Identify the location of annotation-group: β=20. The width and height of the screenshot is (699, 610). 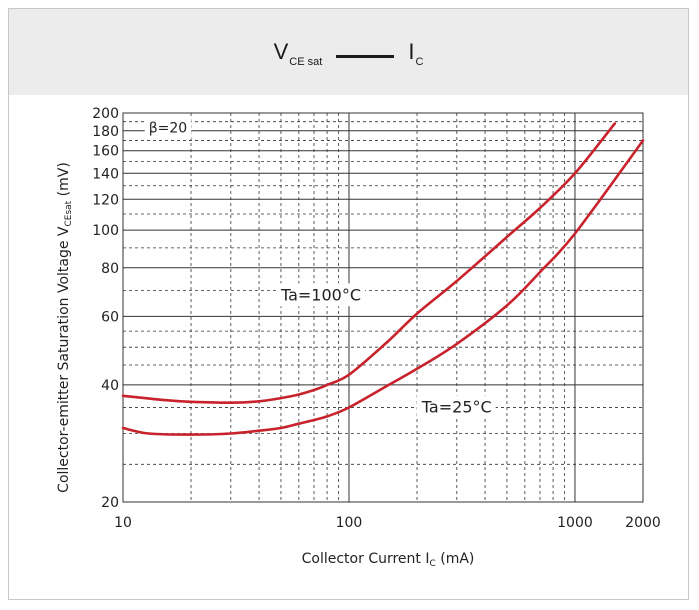
(168, 128).